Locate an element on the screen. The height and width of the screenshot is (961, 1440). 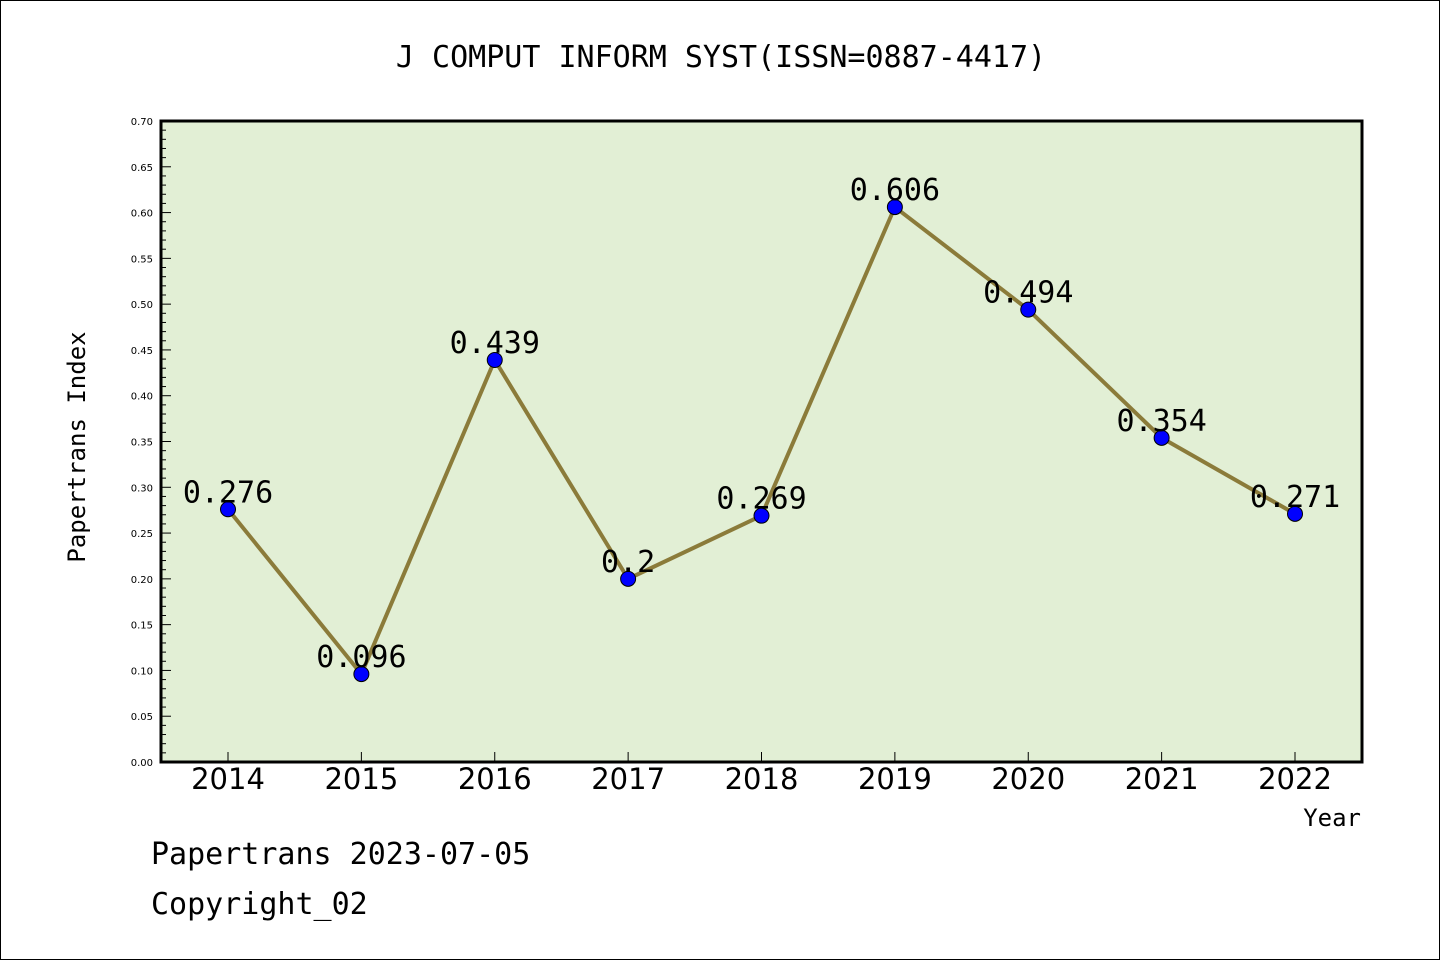
y-tick-label: 0.00 is located at coordinates (142, 763).